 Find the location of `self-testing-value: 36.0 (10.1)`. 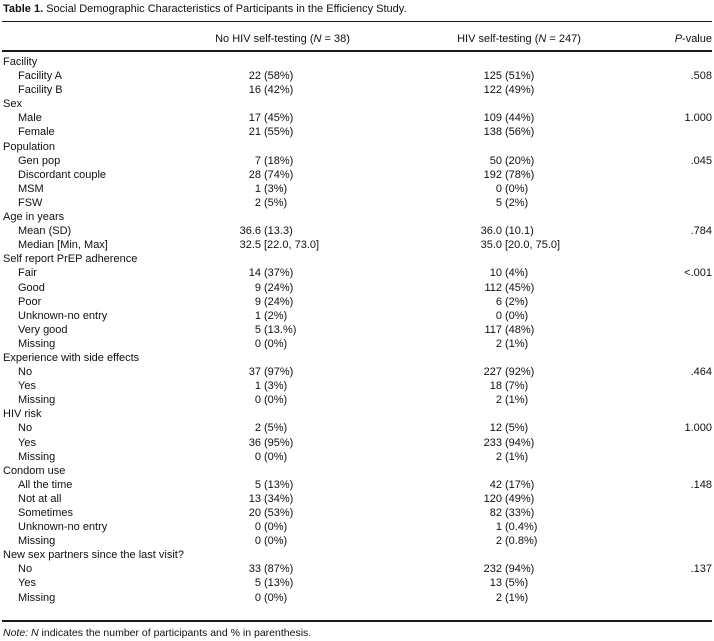

self-testing-value: 36.0 (10.1) is located at coordinates (507, 231).